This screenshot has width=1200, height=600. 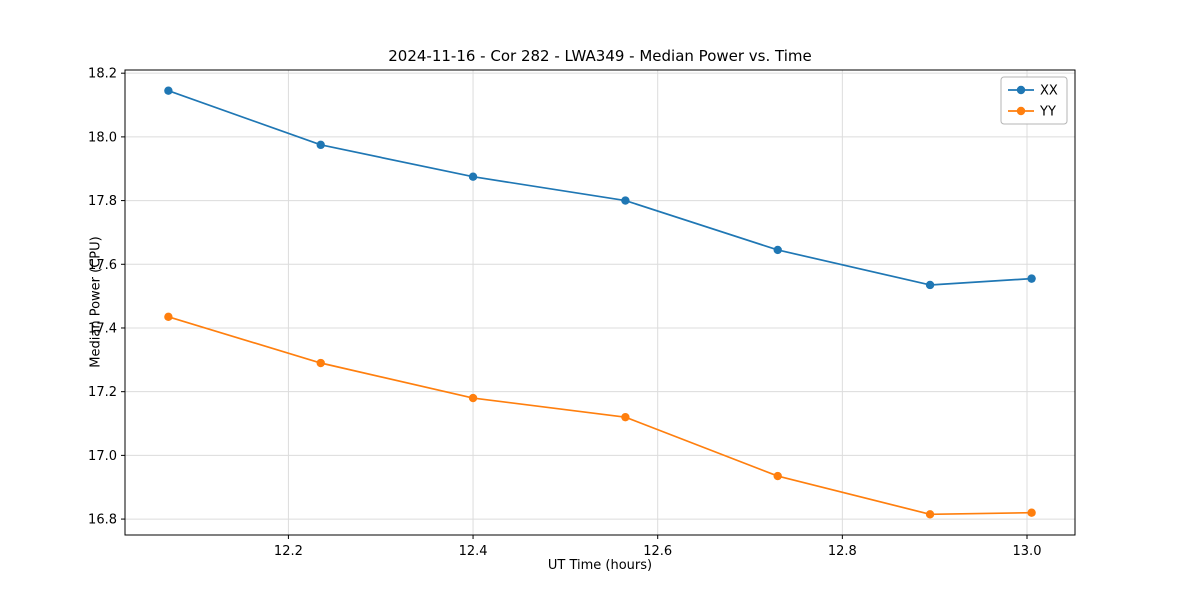 What do you see at coordinates (102, 137) in the screenshot?
I see `y-tick-label: 18.0` at bounding box center [102, 137].